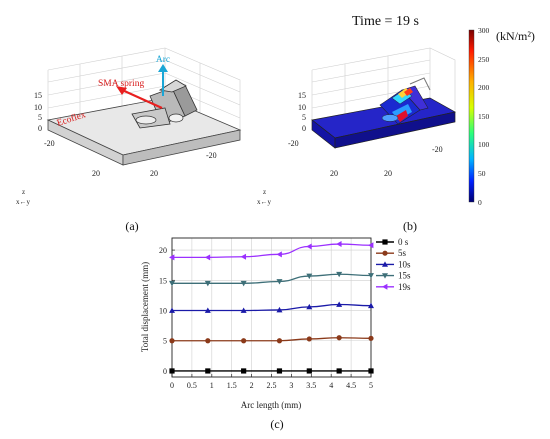  I want to click on y-tick-label: 10, so click(163, 311).